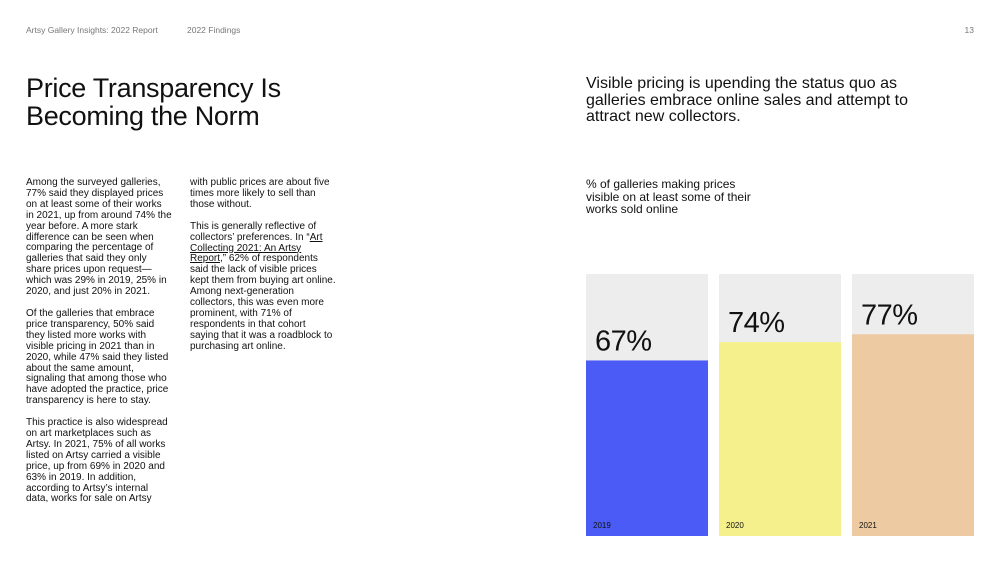  I want to click on category-label: 2019, so click(602, 525).